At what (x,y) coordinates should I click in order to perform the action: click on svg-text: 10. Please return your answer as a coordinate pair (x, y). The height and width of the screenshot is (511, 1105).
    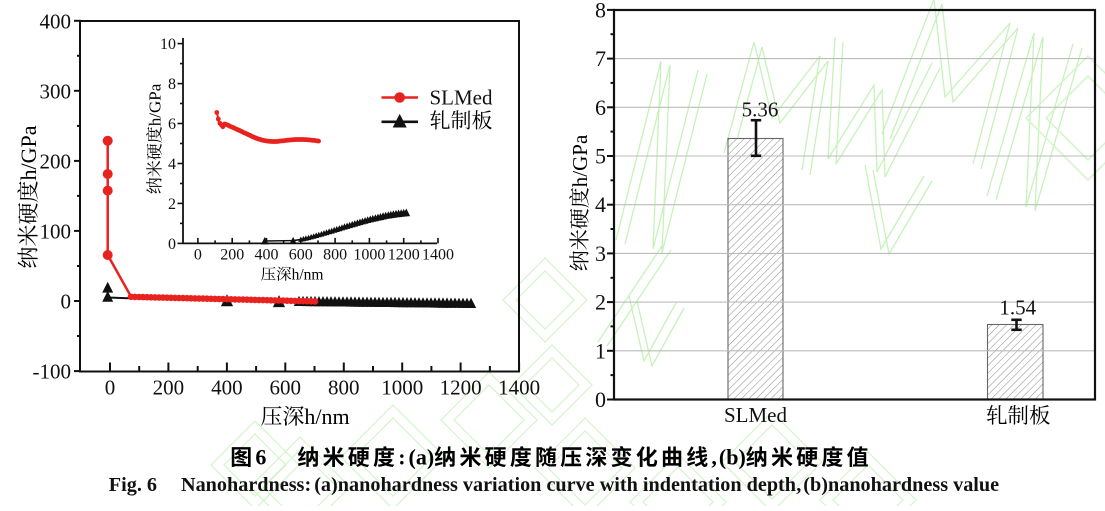
    Looking at the image, I should click on (168, 44).